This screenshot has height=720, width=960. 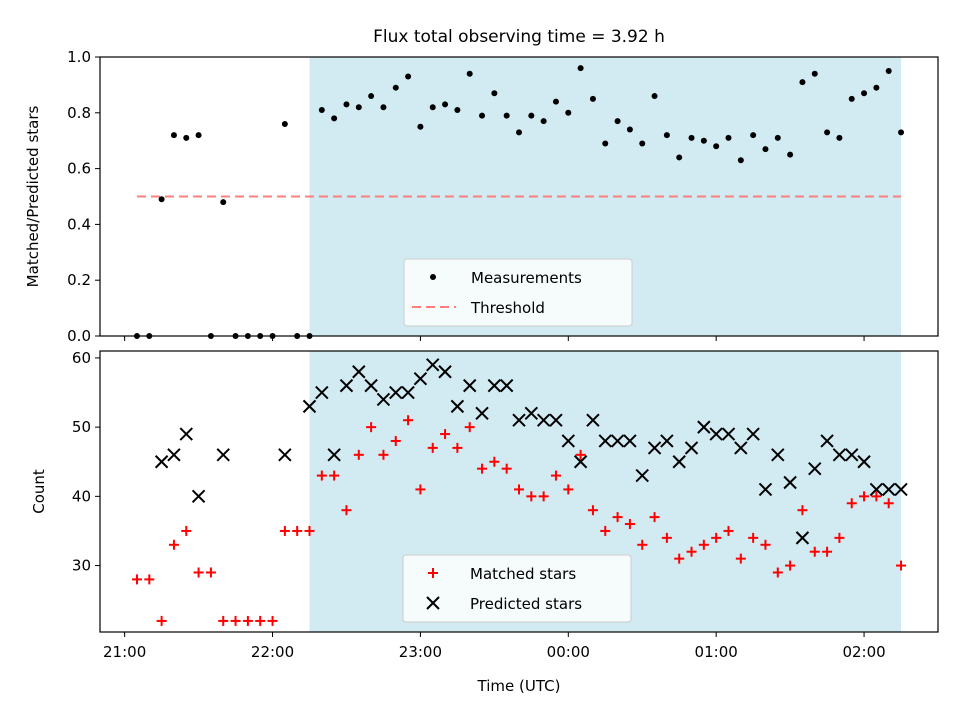 I want to click on ratio-y-tick-label: 1.0, so click(x=79, y=57).